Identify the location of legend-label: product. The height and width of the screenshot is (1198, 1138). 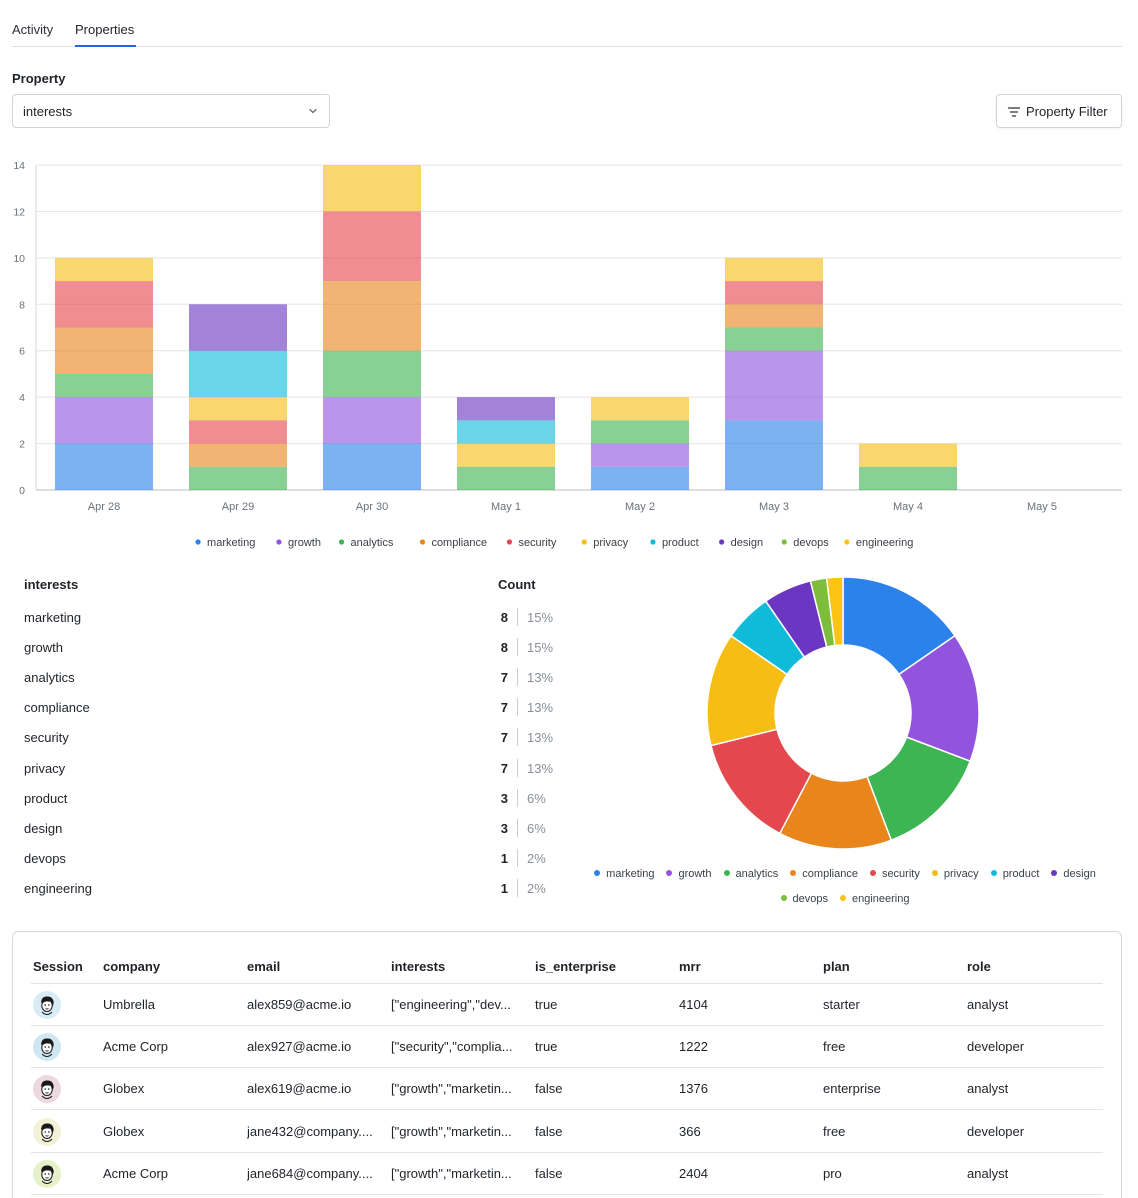
(680, 543).